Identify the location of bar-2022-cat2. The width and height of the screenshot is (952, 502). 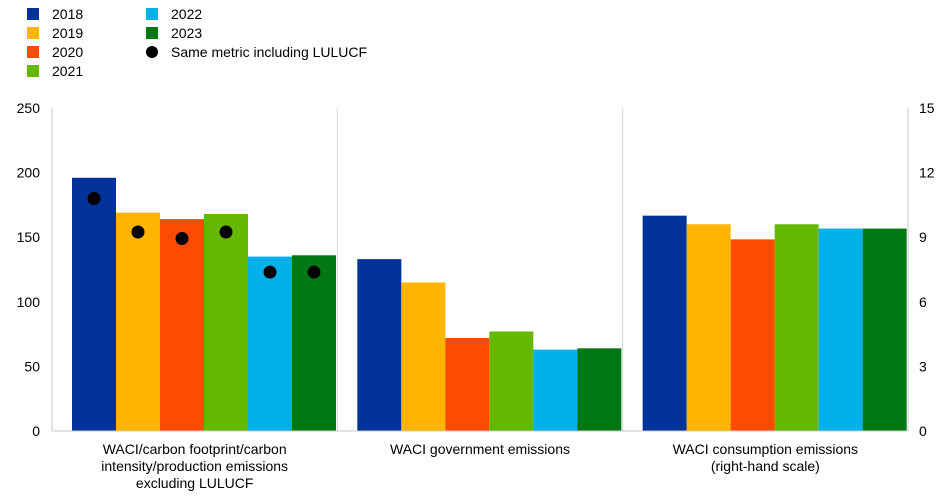
(840, 329).